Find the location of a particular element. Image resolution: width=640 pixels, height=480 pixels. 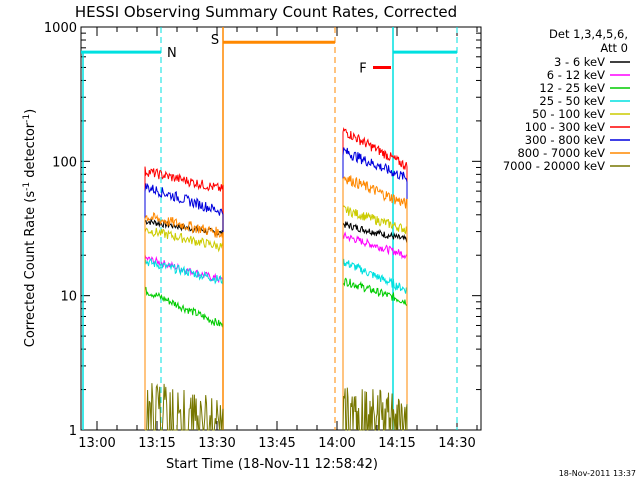

legend-entry-label: 50 - 100 keV is located at coordinates (568, 114).